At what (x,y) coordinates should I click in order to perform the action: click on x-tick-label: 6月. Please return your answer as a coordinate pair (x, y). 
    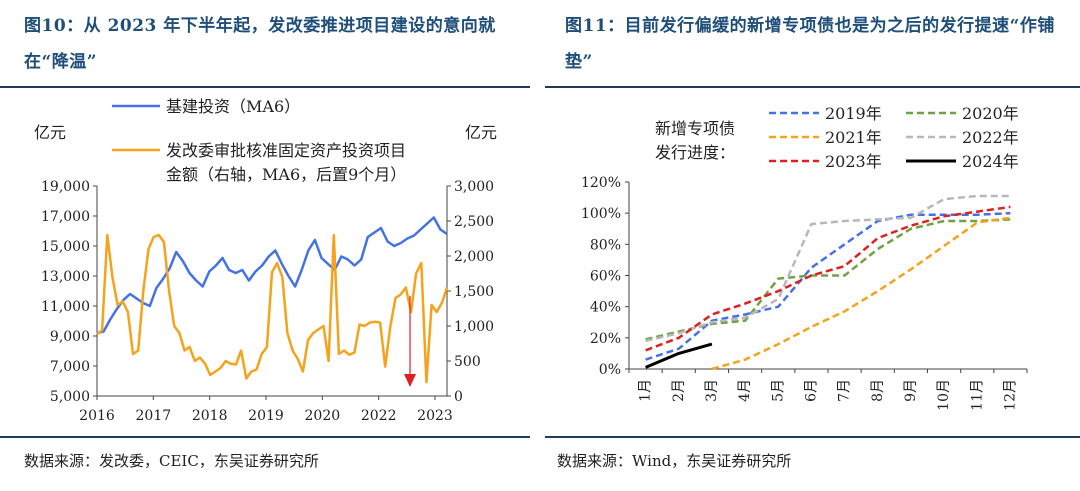
    Looking at the image, I should click on (811, 390).